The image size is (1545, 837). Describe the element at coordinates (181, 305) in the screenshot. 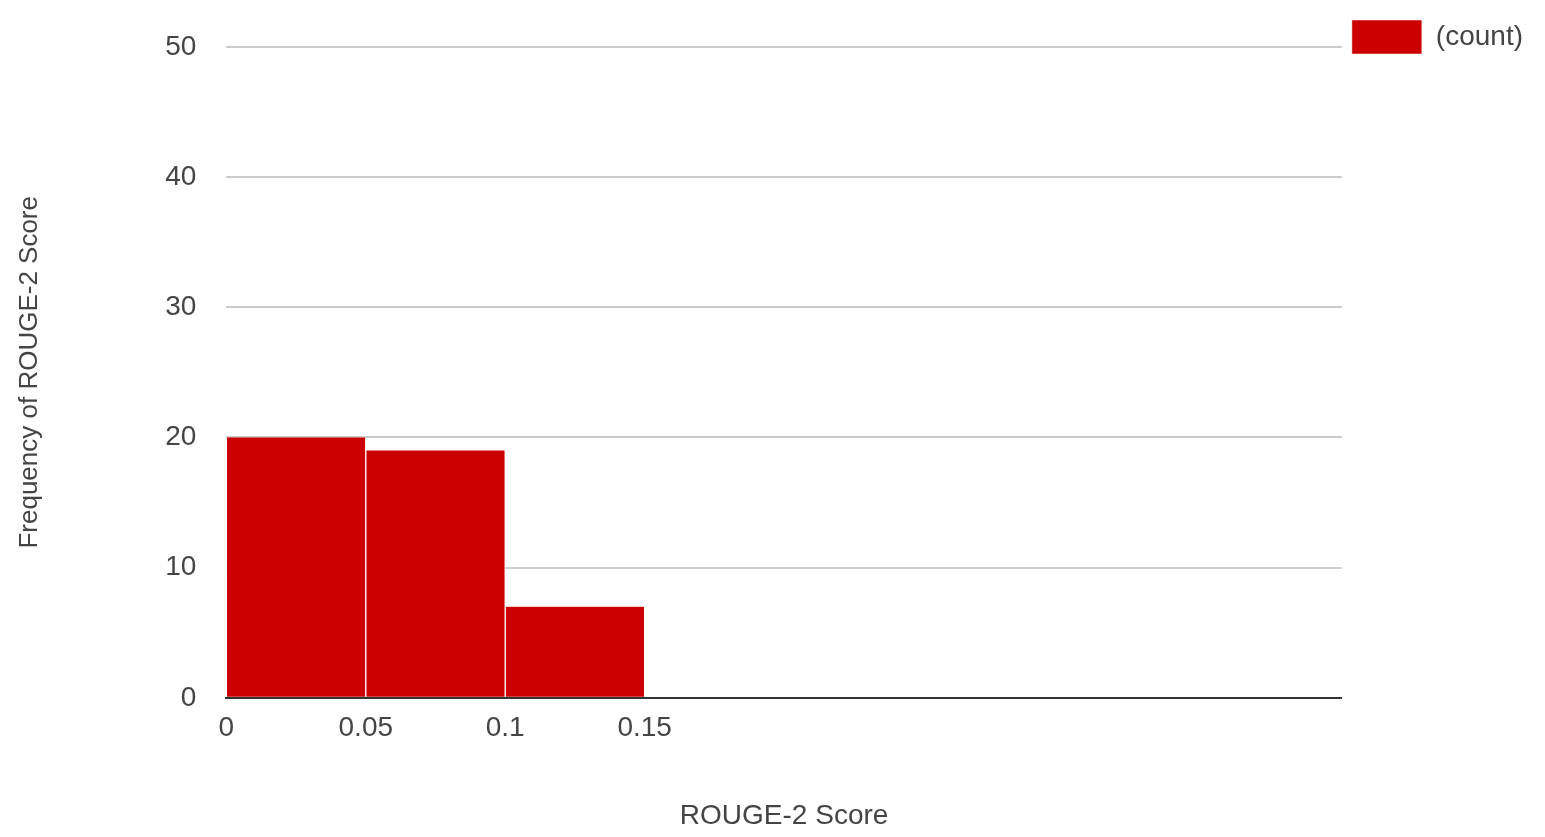

I see `y-tick-label: 30` at that location.